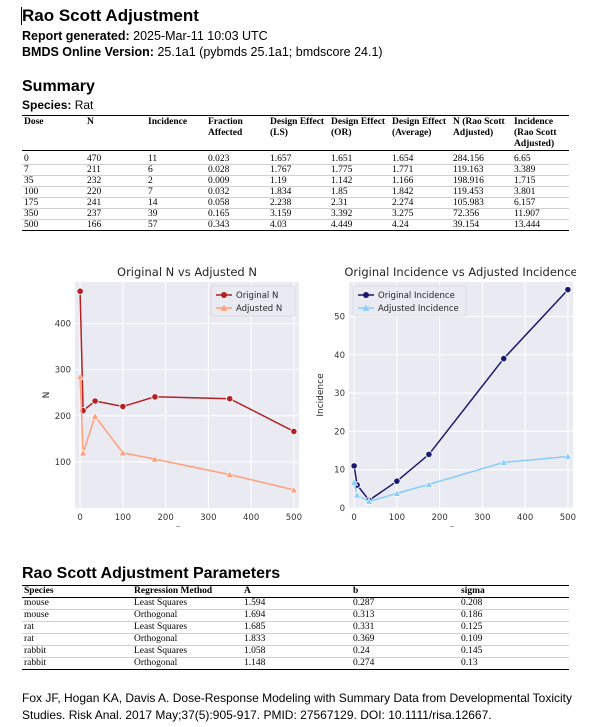 The width and height of the screenshot is (606, 727). I want to click on params-cell: rat, so click(77, 639).